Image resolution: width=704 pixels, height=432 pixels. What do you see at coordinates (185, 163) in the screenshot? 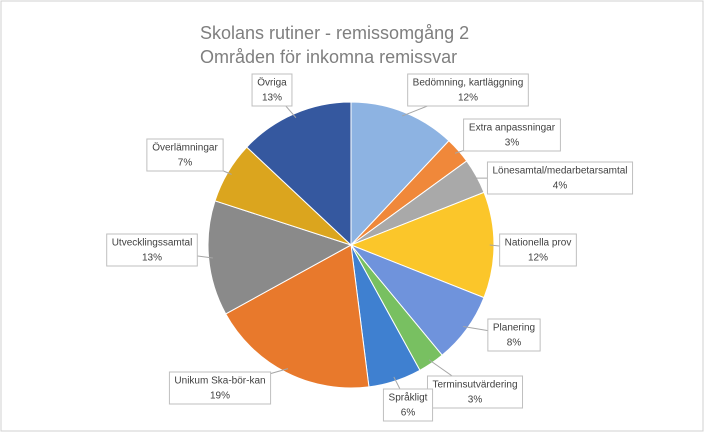
I see `value-label: 7%` at bounding box center [185, 163].